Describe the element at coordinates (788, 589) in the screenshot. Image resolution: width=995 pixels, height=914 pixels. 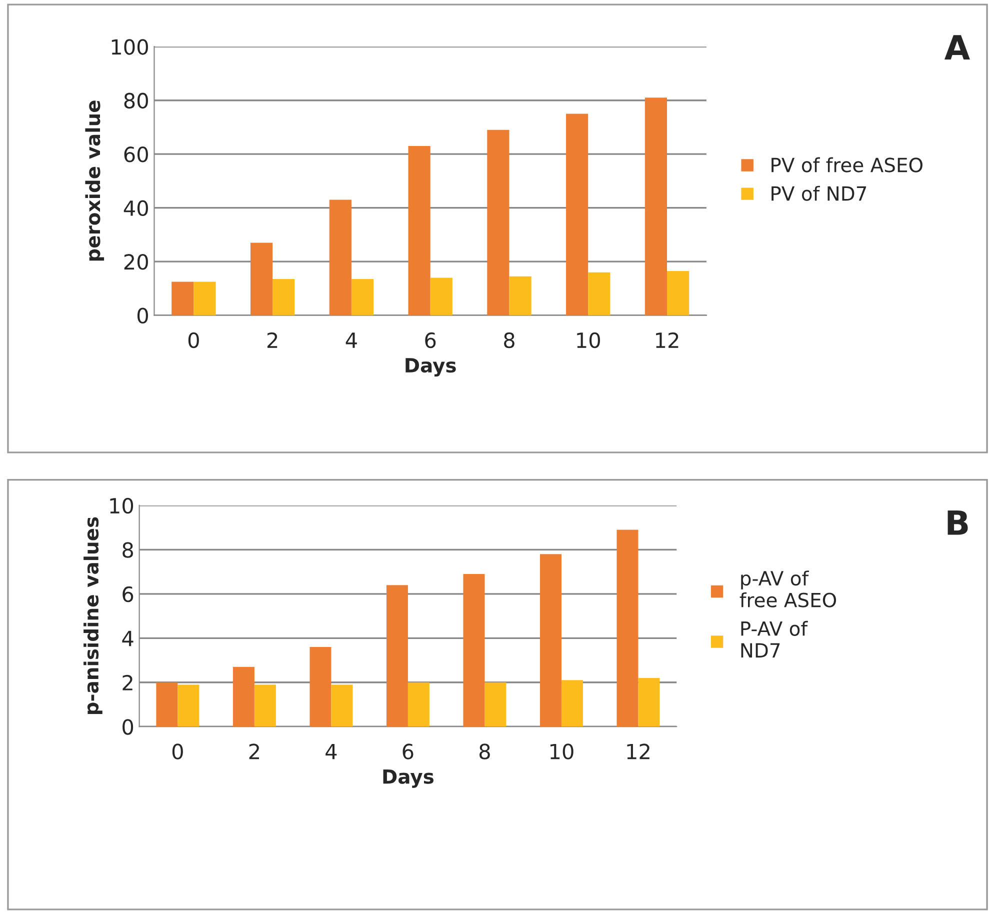
I see `legend-label: p-AV of free ASEO` at that location.